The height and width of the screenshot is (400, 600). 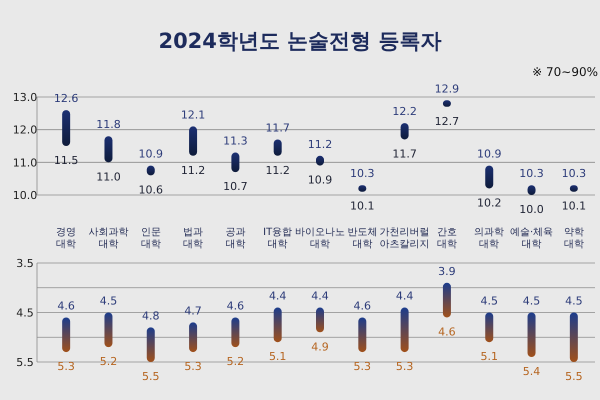 I want to click on annotation: 11.3, so click(x=235, y=141).